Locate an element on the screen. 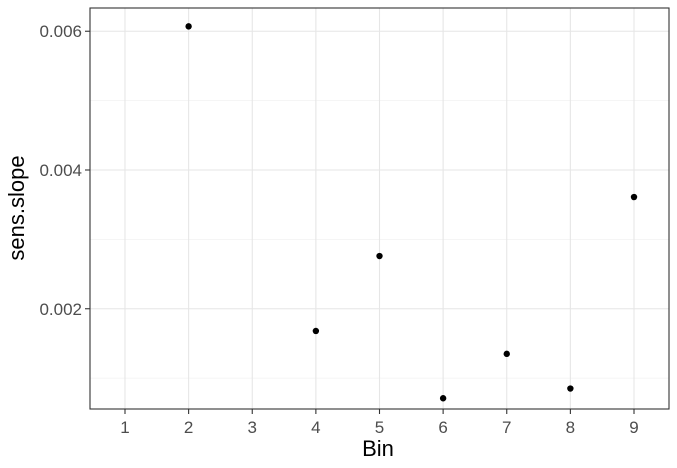  x-tick-label: 2 is located at coordinates (188, 427).